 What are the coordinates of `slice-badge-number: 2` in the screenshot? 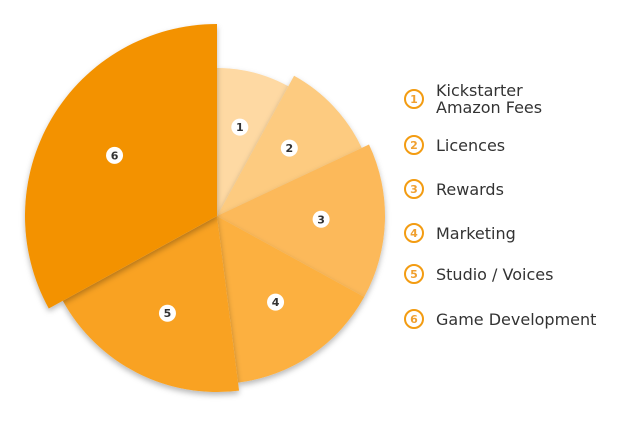 It's located at (289, 148).